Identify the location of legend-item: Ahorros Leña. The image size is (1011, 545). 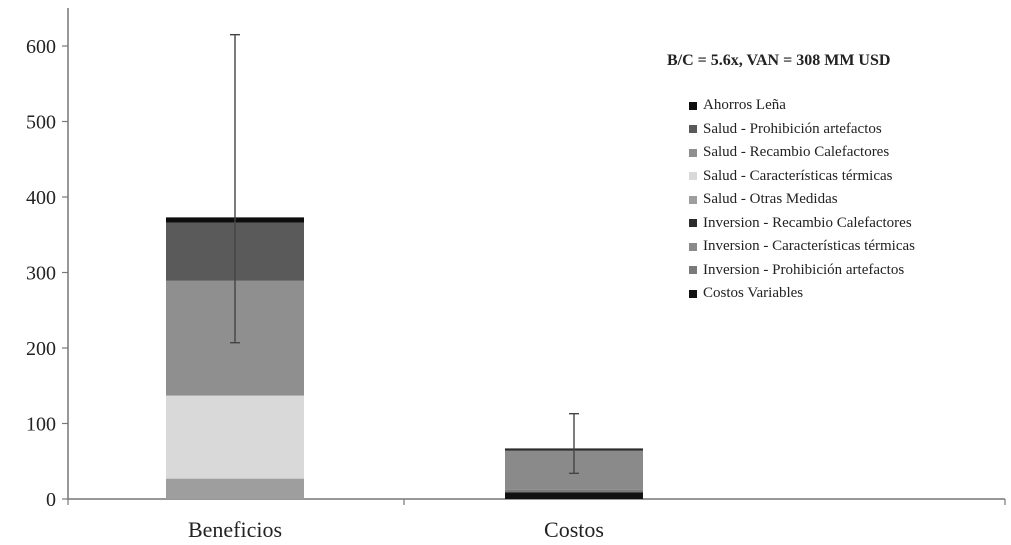
(837, 106).